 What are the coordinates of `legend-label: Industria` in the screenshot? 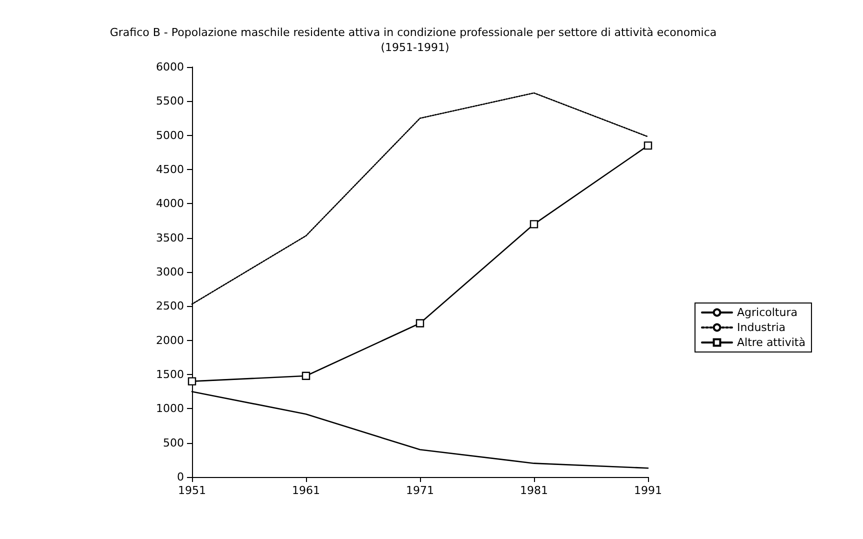 It's located at (761, 327).